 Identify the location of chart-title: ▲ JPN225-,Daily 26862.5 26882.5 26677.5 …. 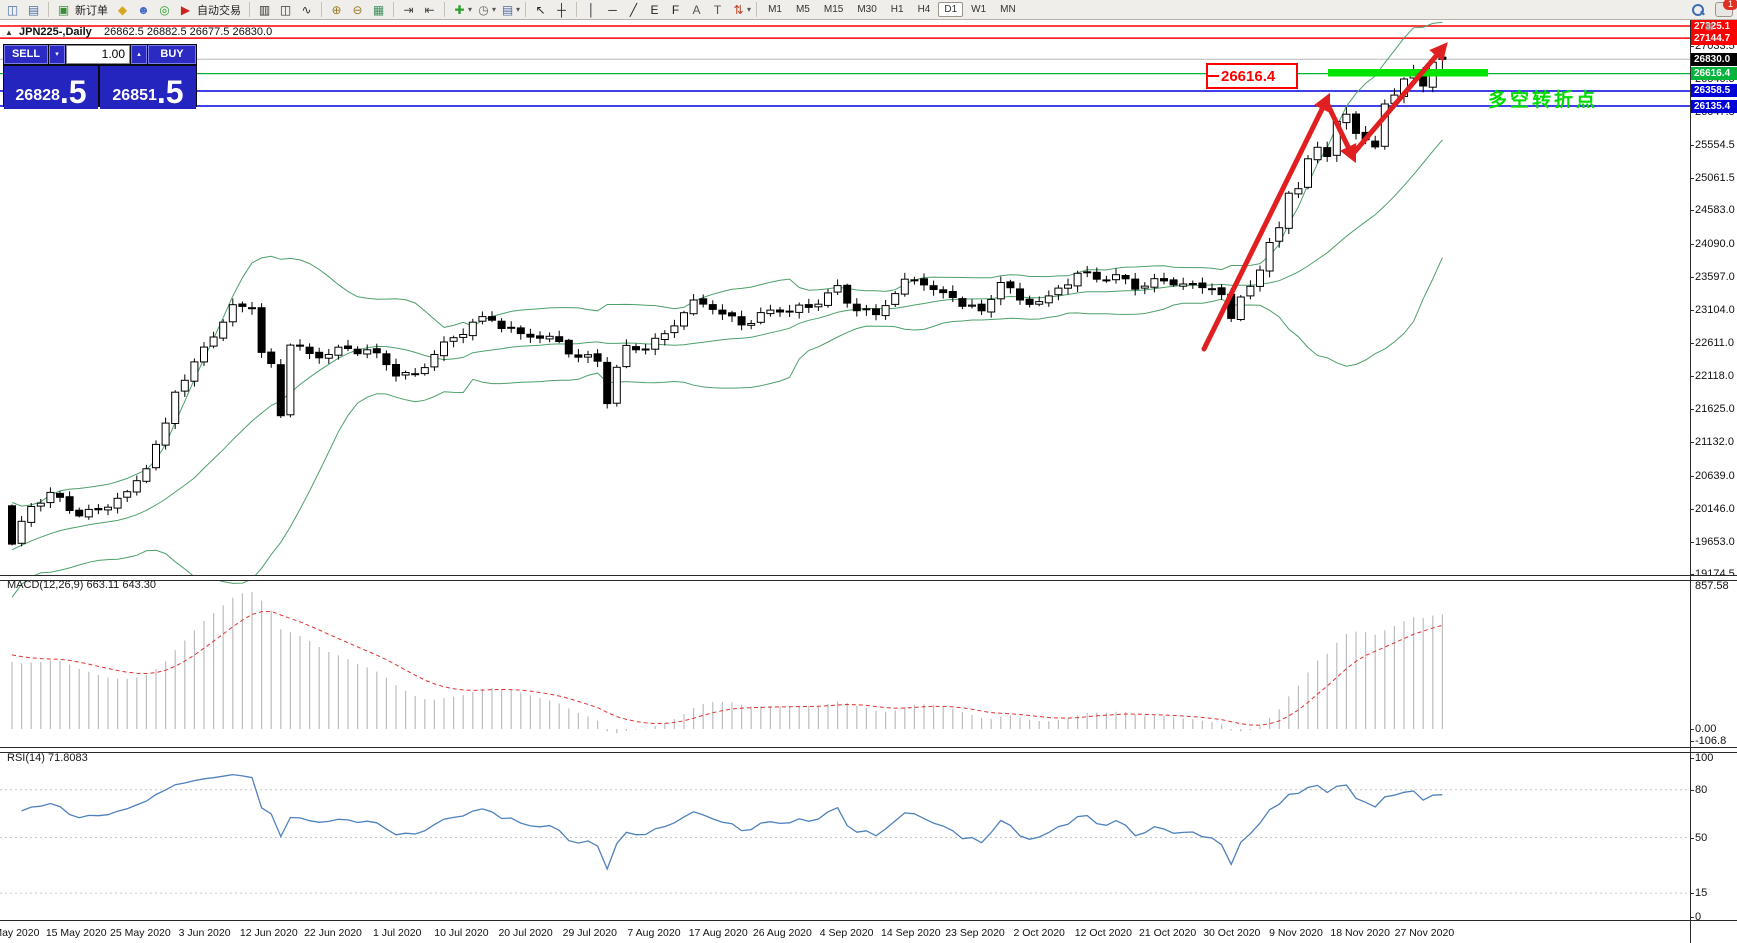
(138, 32).